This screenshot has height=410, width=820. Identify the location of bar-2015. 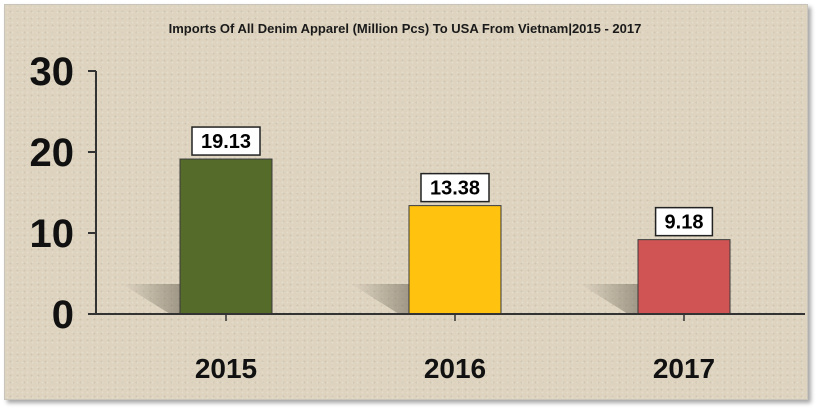
(226, 236).